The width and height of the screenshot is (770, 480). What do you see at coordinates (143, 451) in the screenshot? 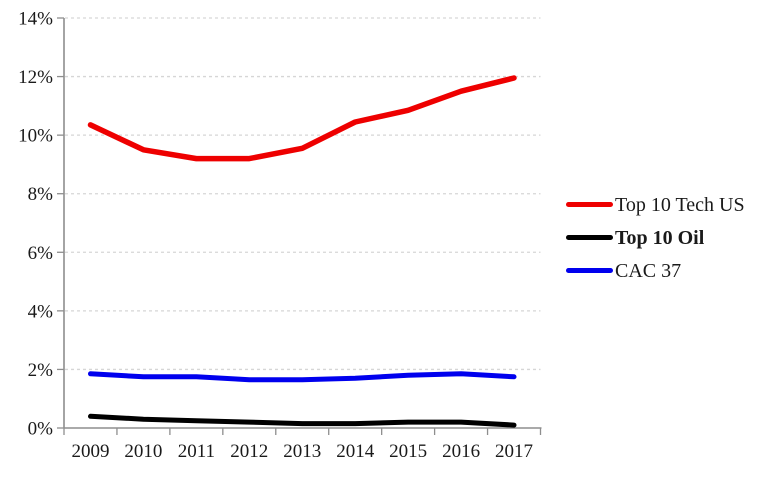
I see `x-axis-tick-label: 2010` at bounding box center [143, 451].